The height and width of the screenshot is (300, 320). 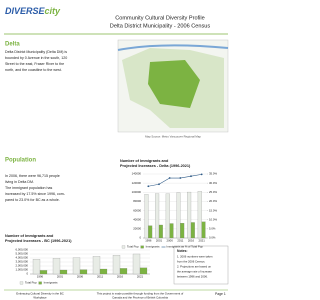 What do you see at coordinates (213, 183) in the screenshot?
I see `y2-tick-label: 30.0%` at bounding box center [213, 183].